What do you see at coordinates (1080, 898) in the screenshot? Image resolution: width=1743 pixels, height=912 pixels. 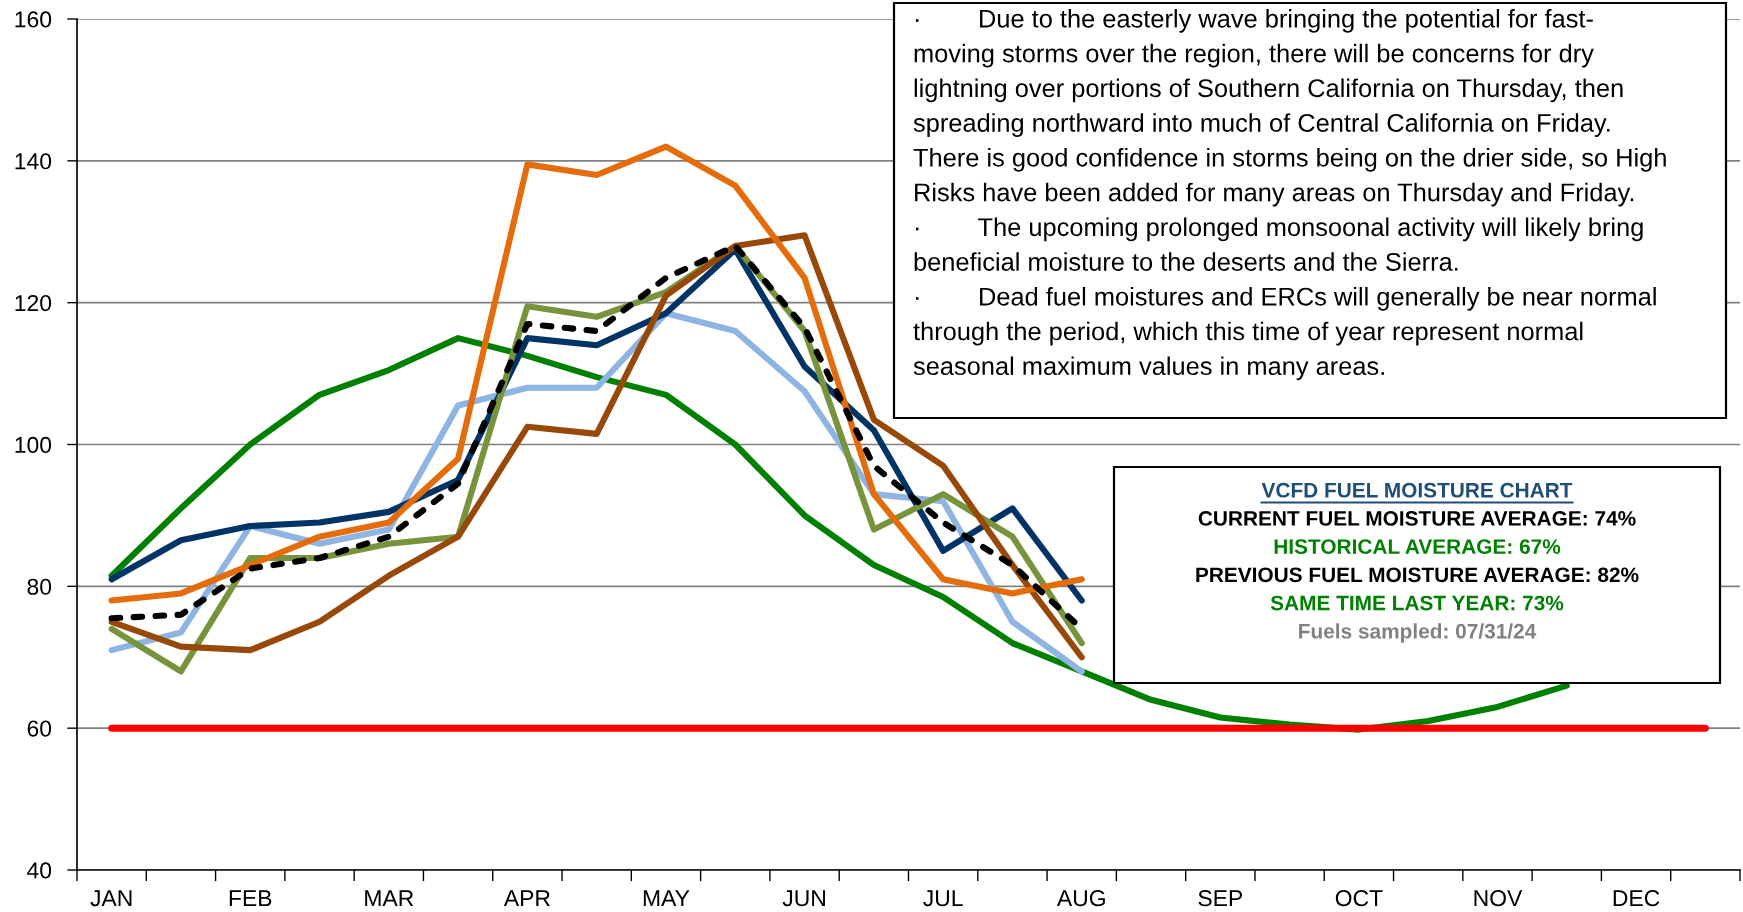 I see `x-tick-label: AUG` at bounding box center [1080, 898].